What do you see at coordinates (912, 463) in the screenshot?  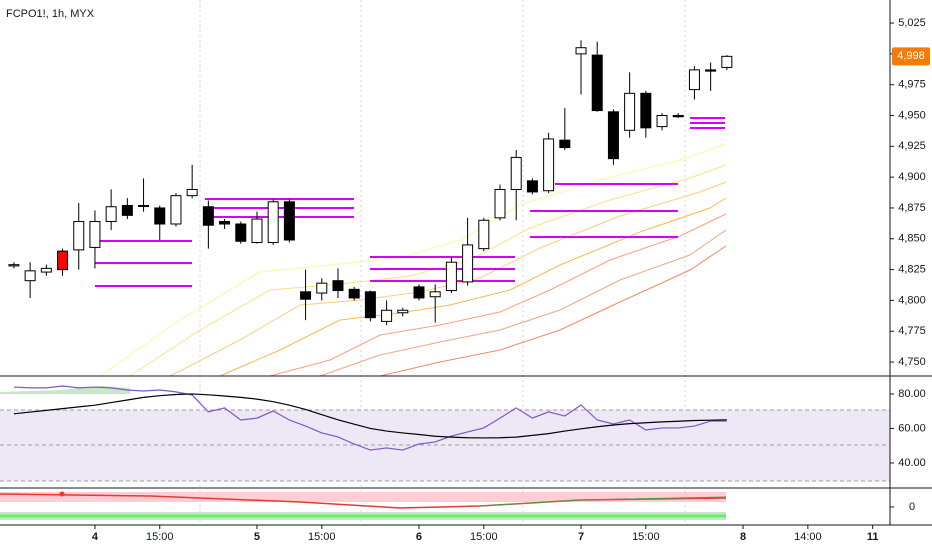 I see `y-tick-label: 40.00` at bounding box center [912, 463].